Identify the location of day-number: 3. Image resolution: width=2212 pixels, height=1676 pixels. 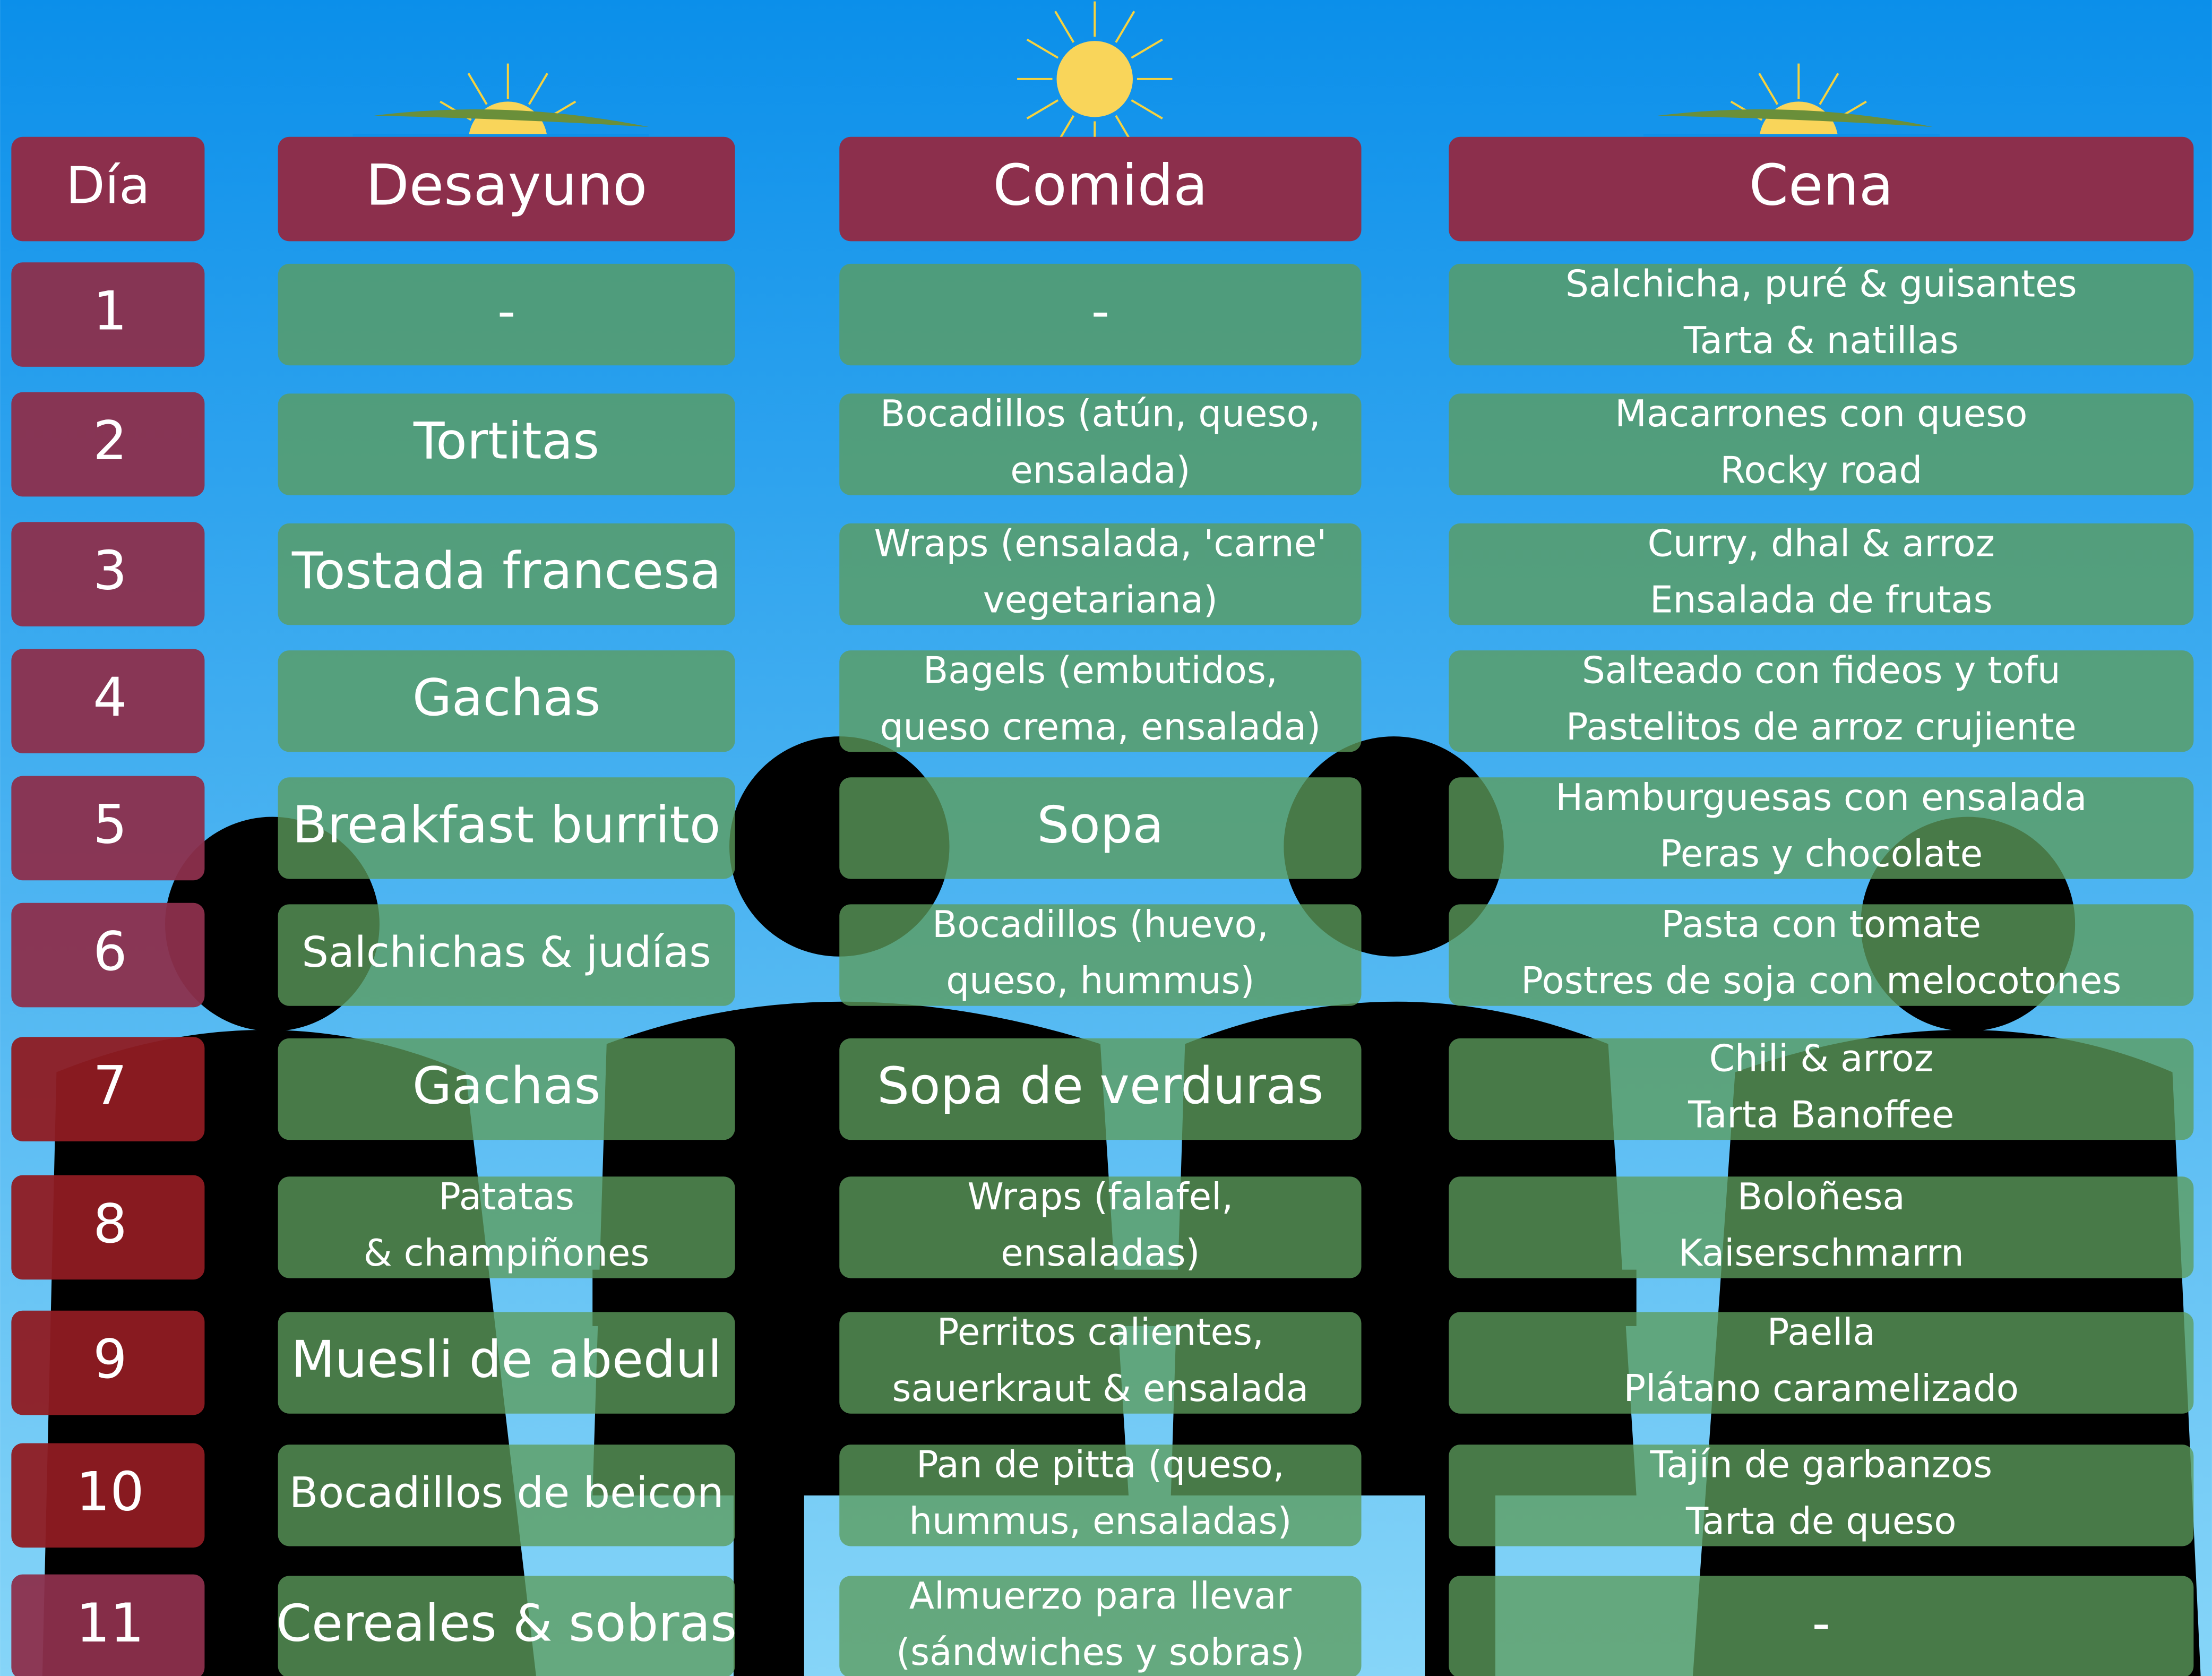
(110, 570).